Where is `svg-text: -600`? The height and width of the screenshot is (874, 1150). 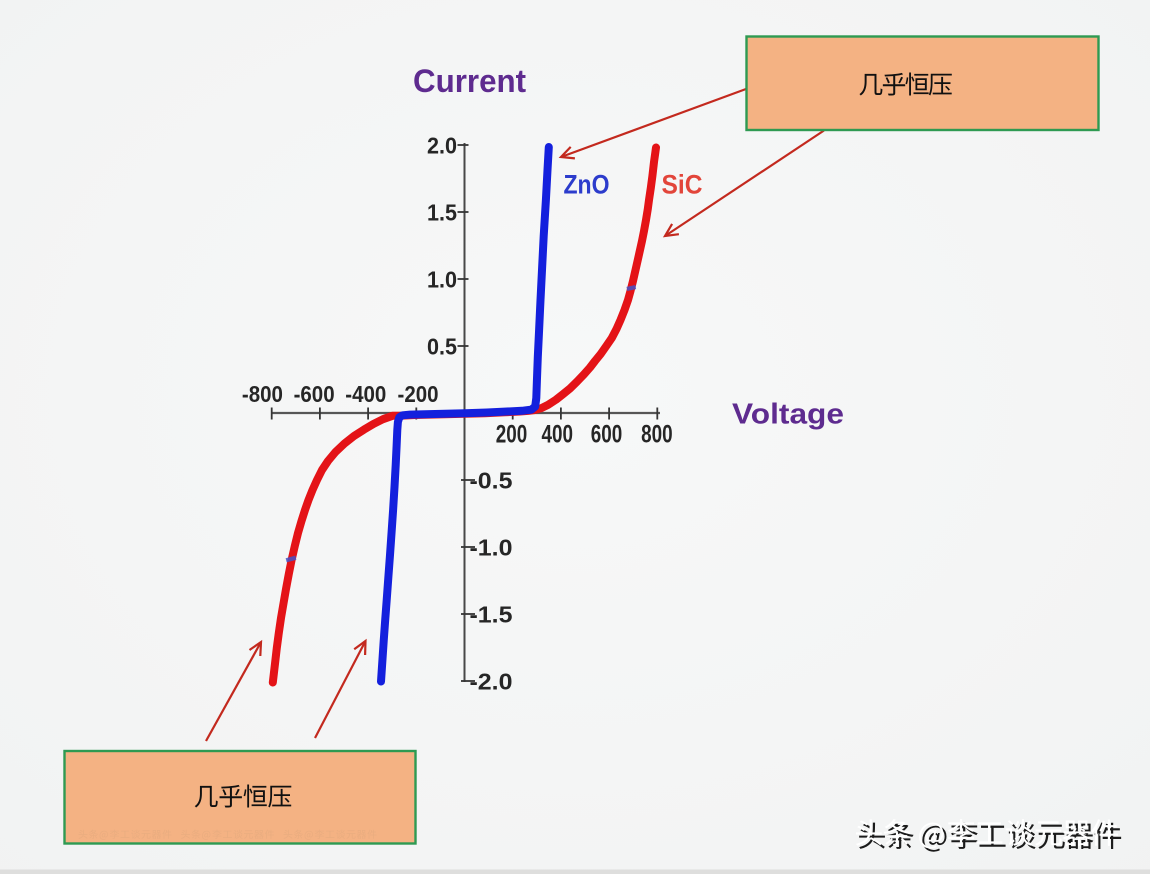
svg-text: -600 is located at coordinates (314, 394).